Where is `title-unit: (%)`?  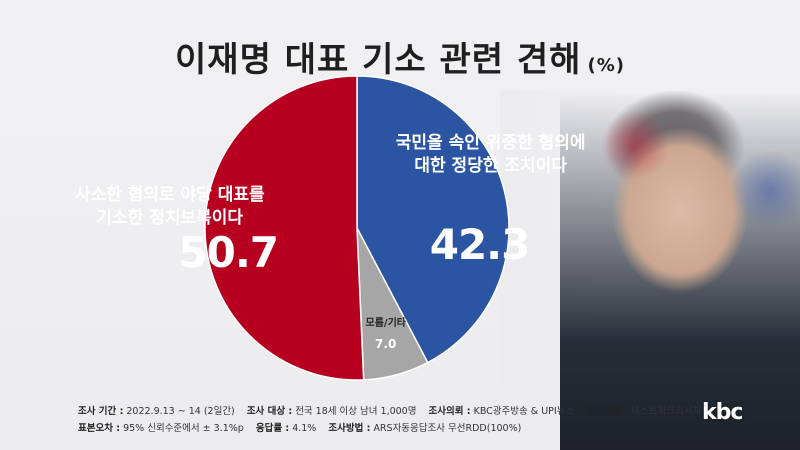
title-unit: (%) is located at coordinates (606, 65).